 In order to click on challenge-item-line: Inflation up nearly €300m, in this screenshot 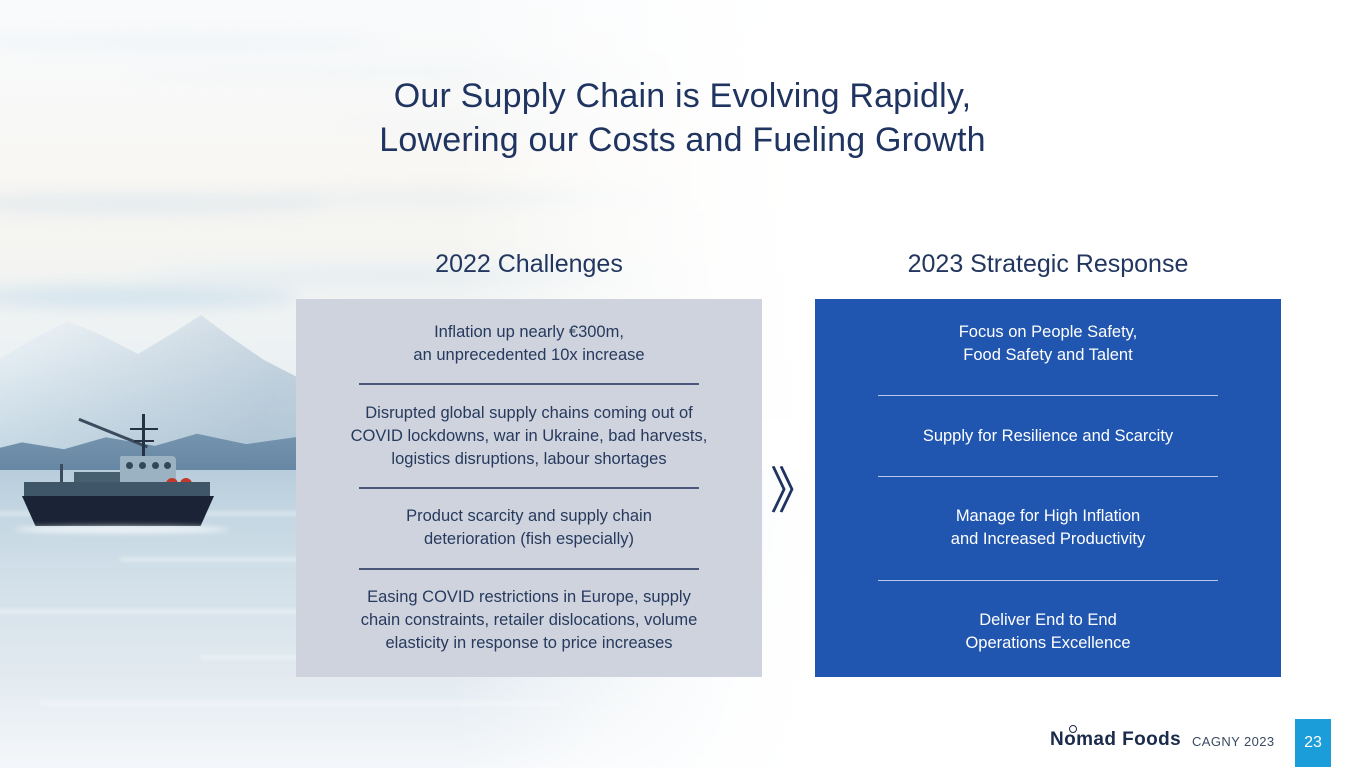, I will do `click(529, 332)`.